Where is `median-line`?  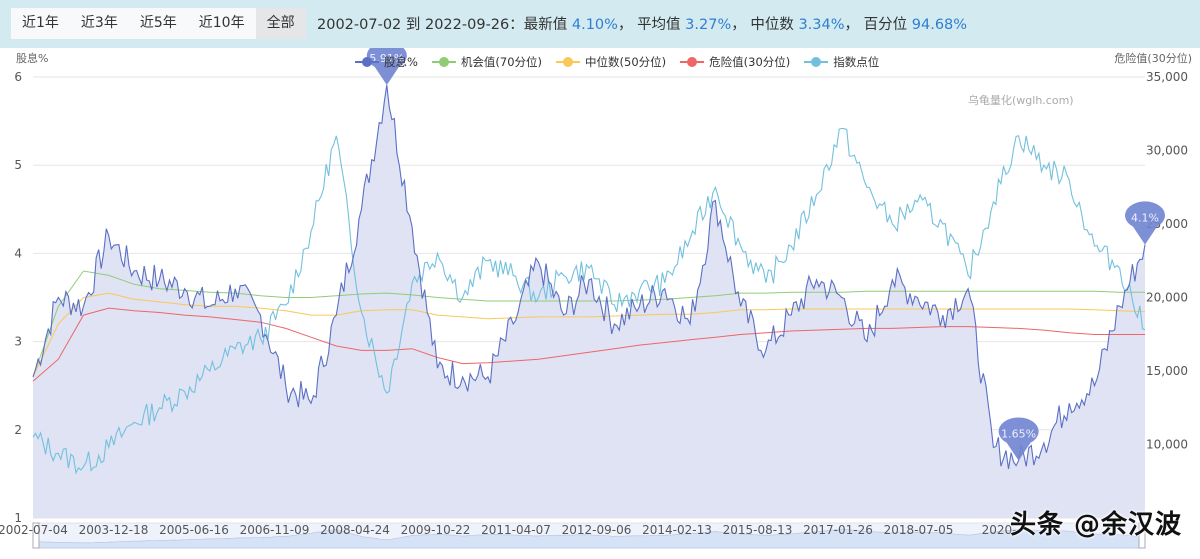
median-line is located at coordinates (589, 335).